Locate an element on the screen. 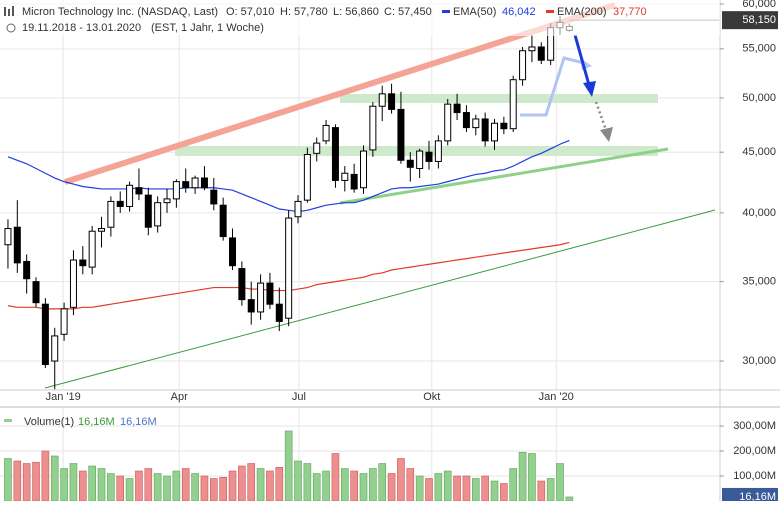 Image resolution: width=780 pixels, height=506 pixels. last-price-box is located at coordinates (750, 20).